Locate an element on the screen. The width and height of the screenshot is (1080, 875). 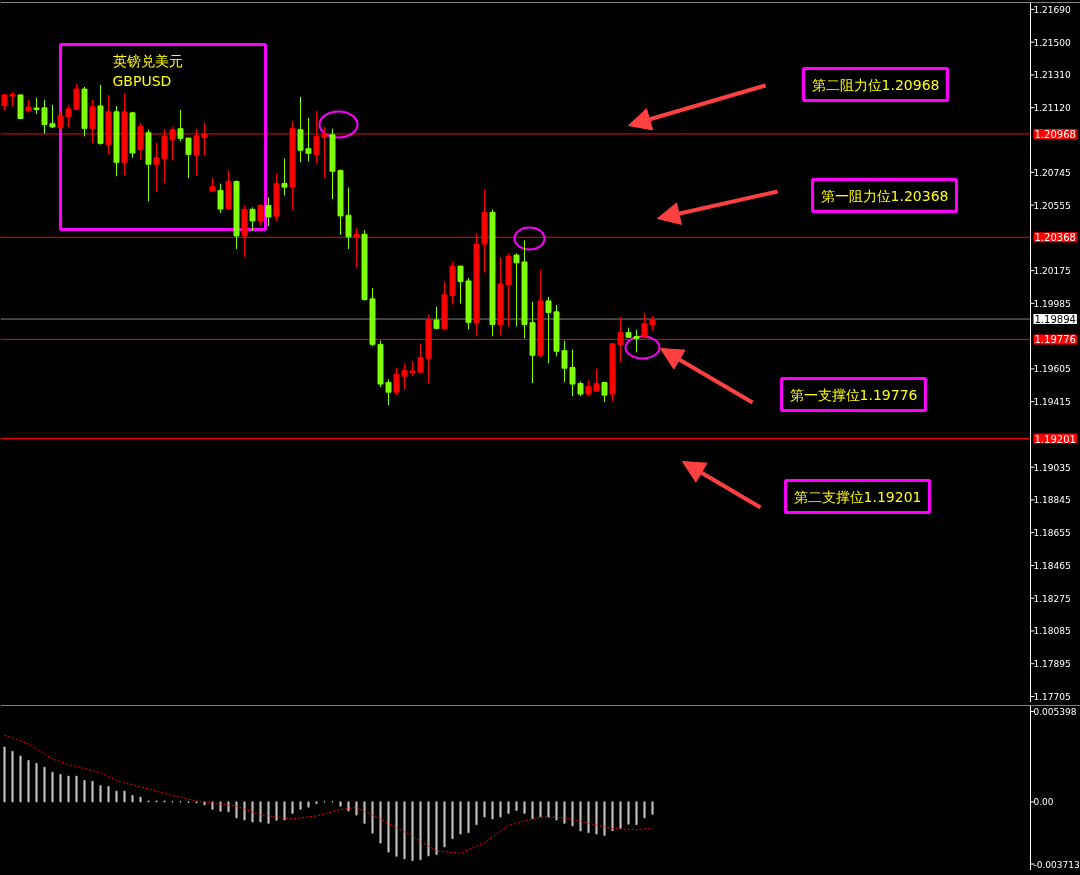
y-tick-label: 1.20555 is located at coordinates (1052, 205).